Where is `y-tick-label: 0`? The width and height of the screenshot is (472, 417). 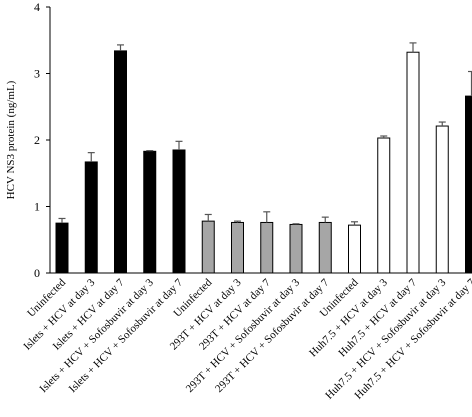
y-tick-label: 0 is located at coordinates (37, 273).